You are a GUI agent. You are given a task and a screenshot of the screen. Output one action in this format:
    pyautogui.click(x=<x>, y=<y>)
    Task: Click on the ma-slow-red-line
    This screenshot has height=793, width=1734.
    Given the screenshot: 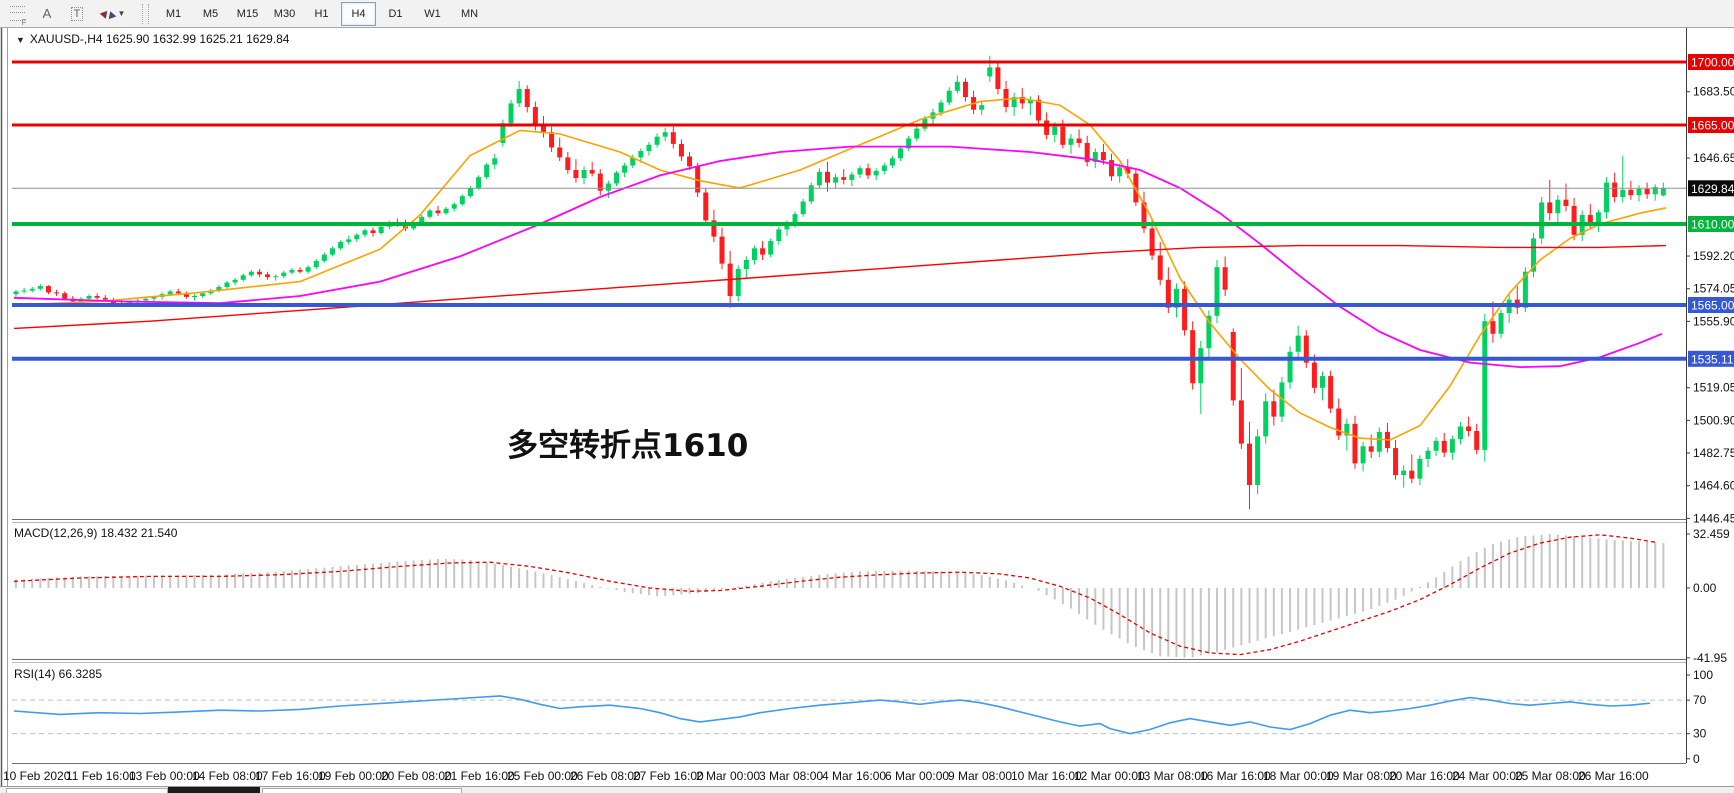 What is the action you would take?
    pyautogui.click(x=840, y=287)
    